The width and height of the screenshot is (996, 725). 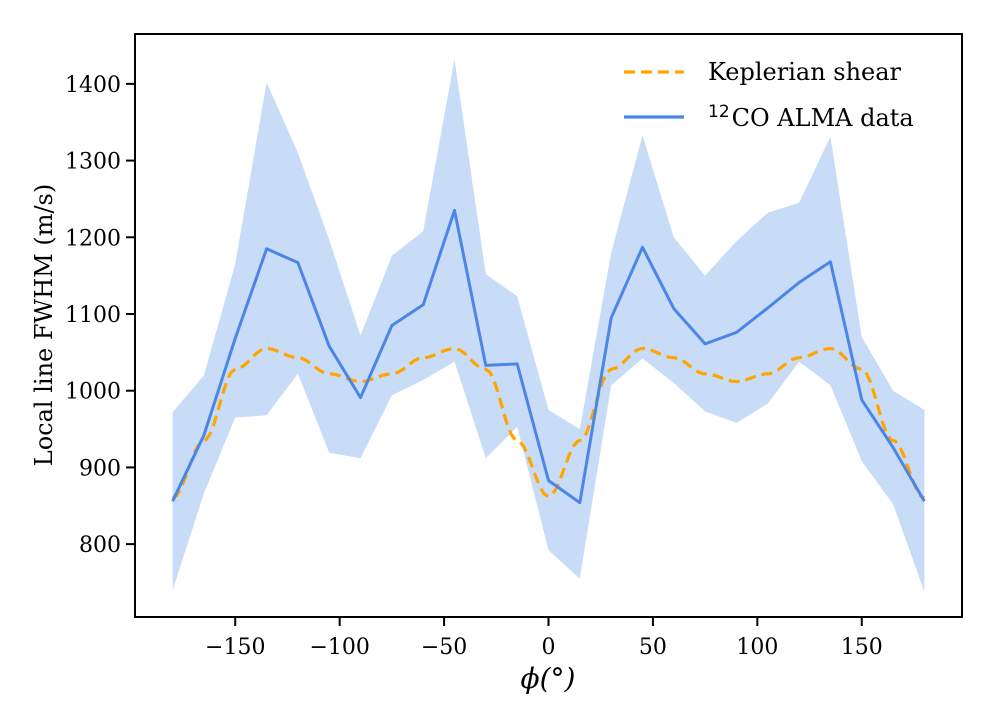 I want to click on x-tick-label: −50, so click(x=444, y=647).